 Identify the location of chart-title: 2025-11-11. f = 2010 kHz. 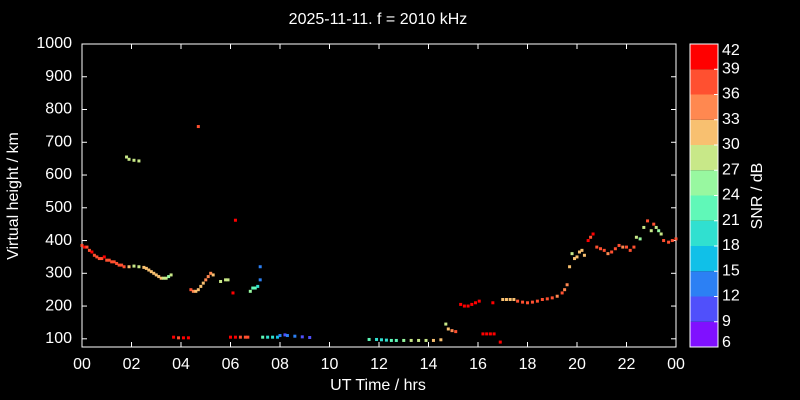
(378, 19).